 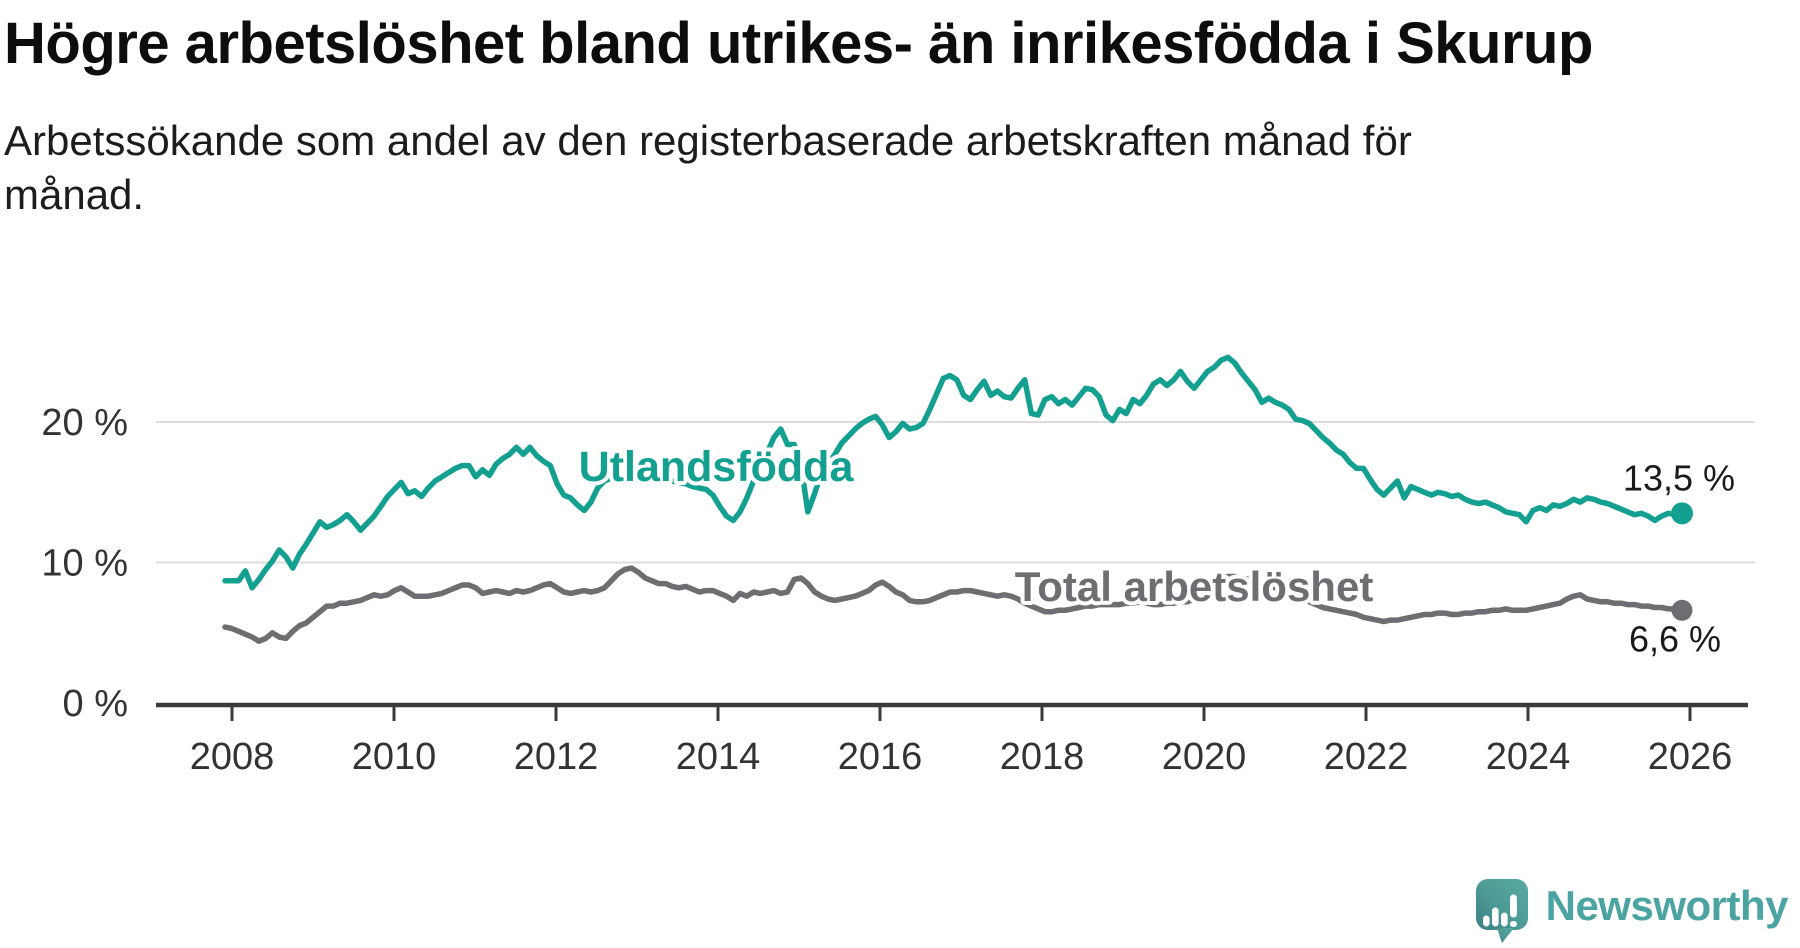 What do you see at coordinates (1194, 586) in the screenshot?
I see `series-label-total: Total arbetslöshet` at bounding box center [1194, 586].